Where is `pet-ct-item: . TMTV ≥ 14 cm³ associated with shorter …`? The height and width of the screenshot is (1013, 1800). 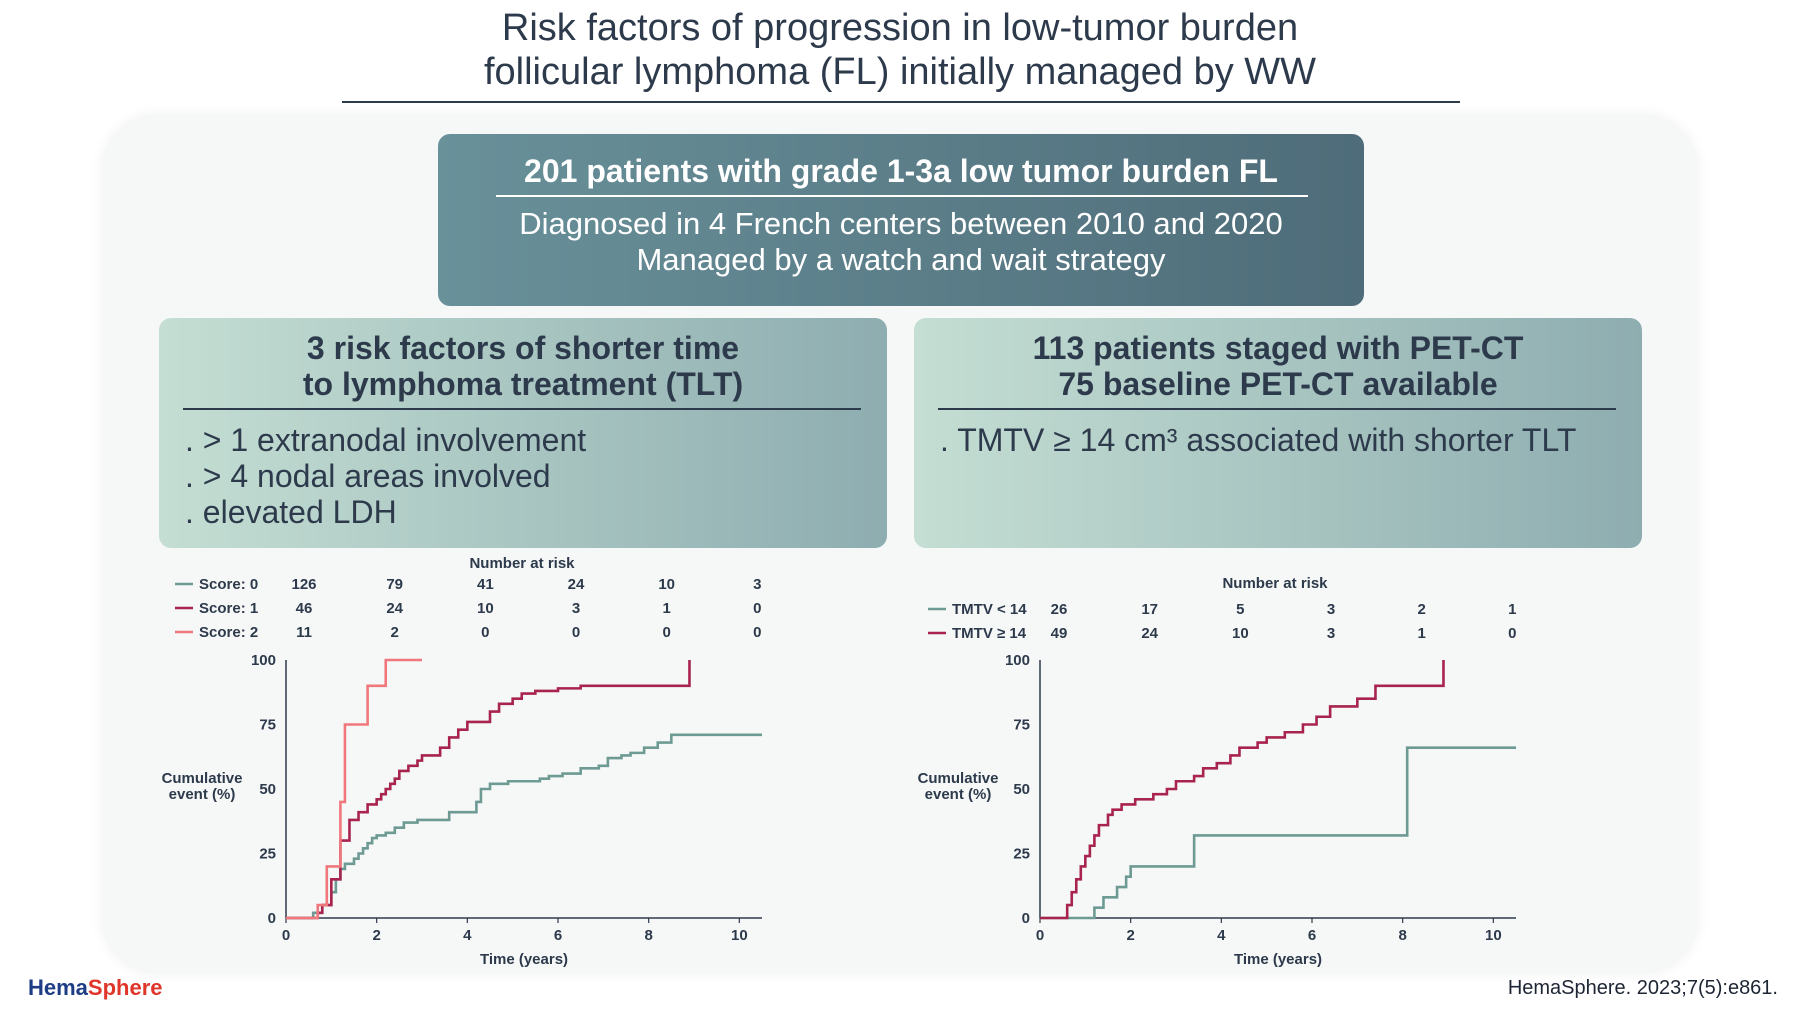
pet-ct-item: . TMTV ≥ 14 cm³ associated with shorter … is located at coordinates (1258, 440).